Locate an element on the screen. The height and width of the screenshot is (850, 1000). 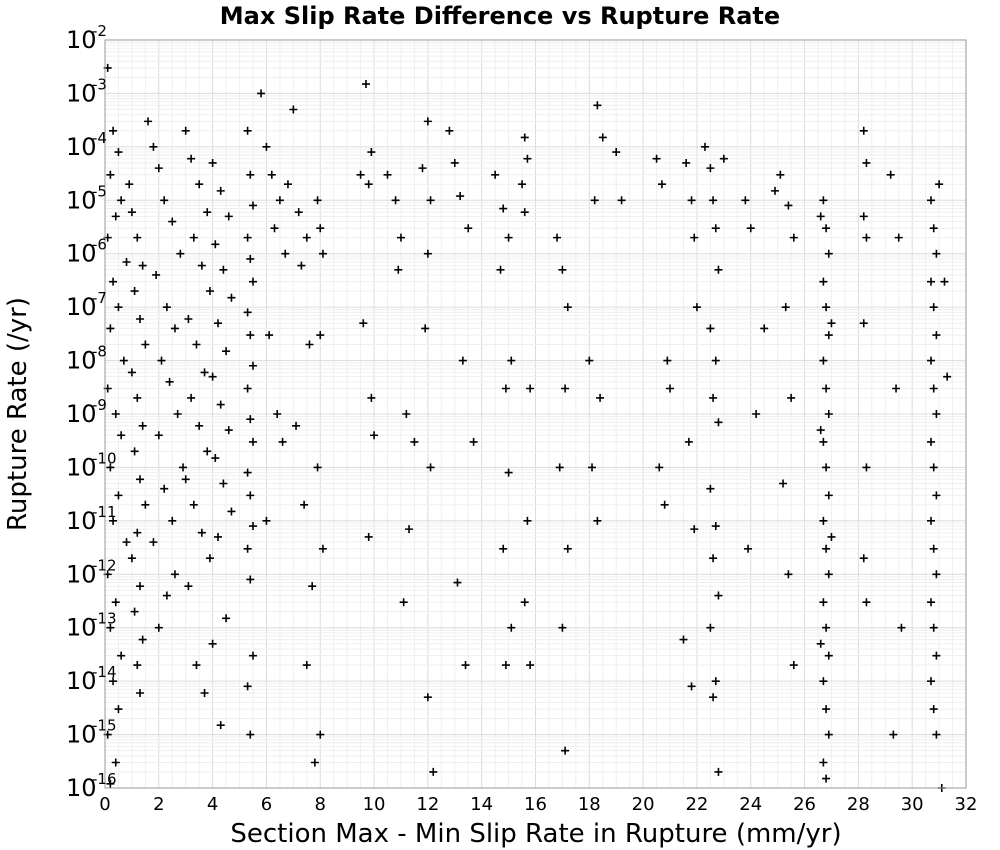
y-tick-exponent: -10 is located at coordinates (104, 458).